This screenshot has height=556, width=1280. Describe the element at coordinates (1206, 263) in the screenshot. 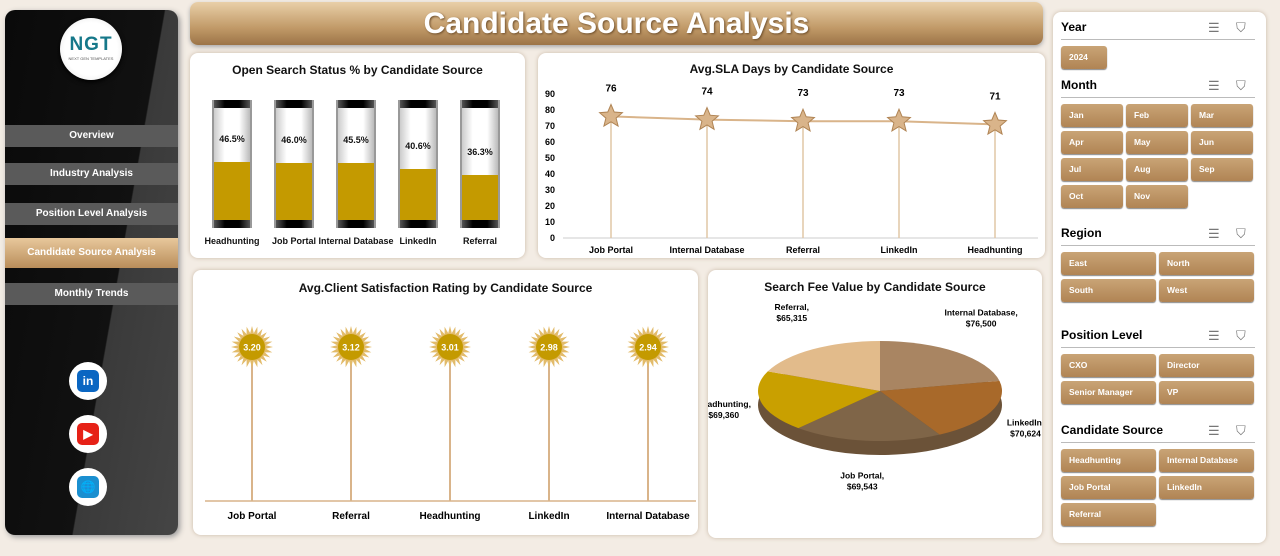

I see `slicer-item: North` at that location.